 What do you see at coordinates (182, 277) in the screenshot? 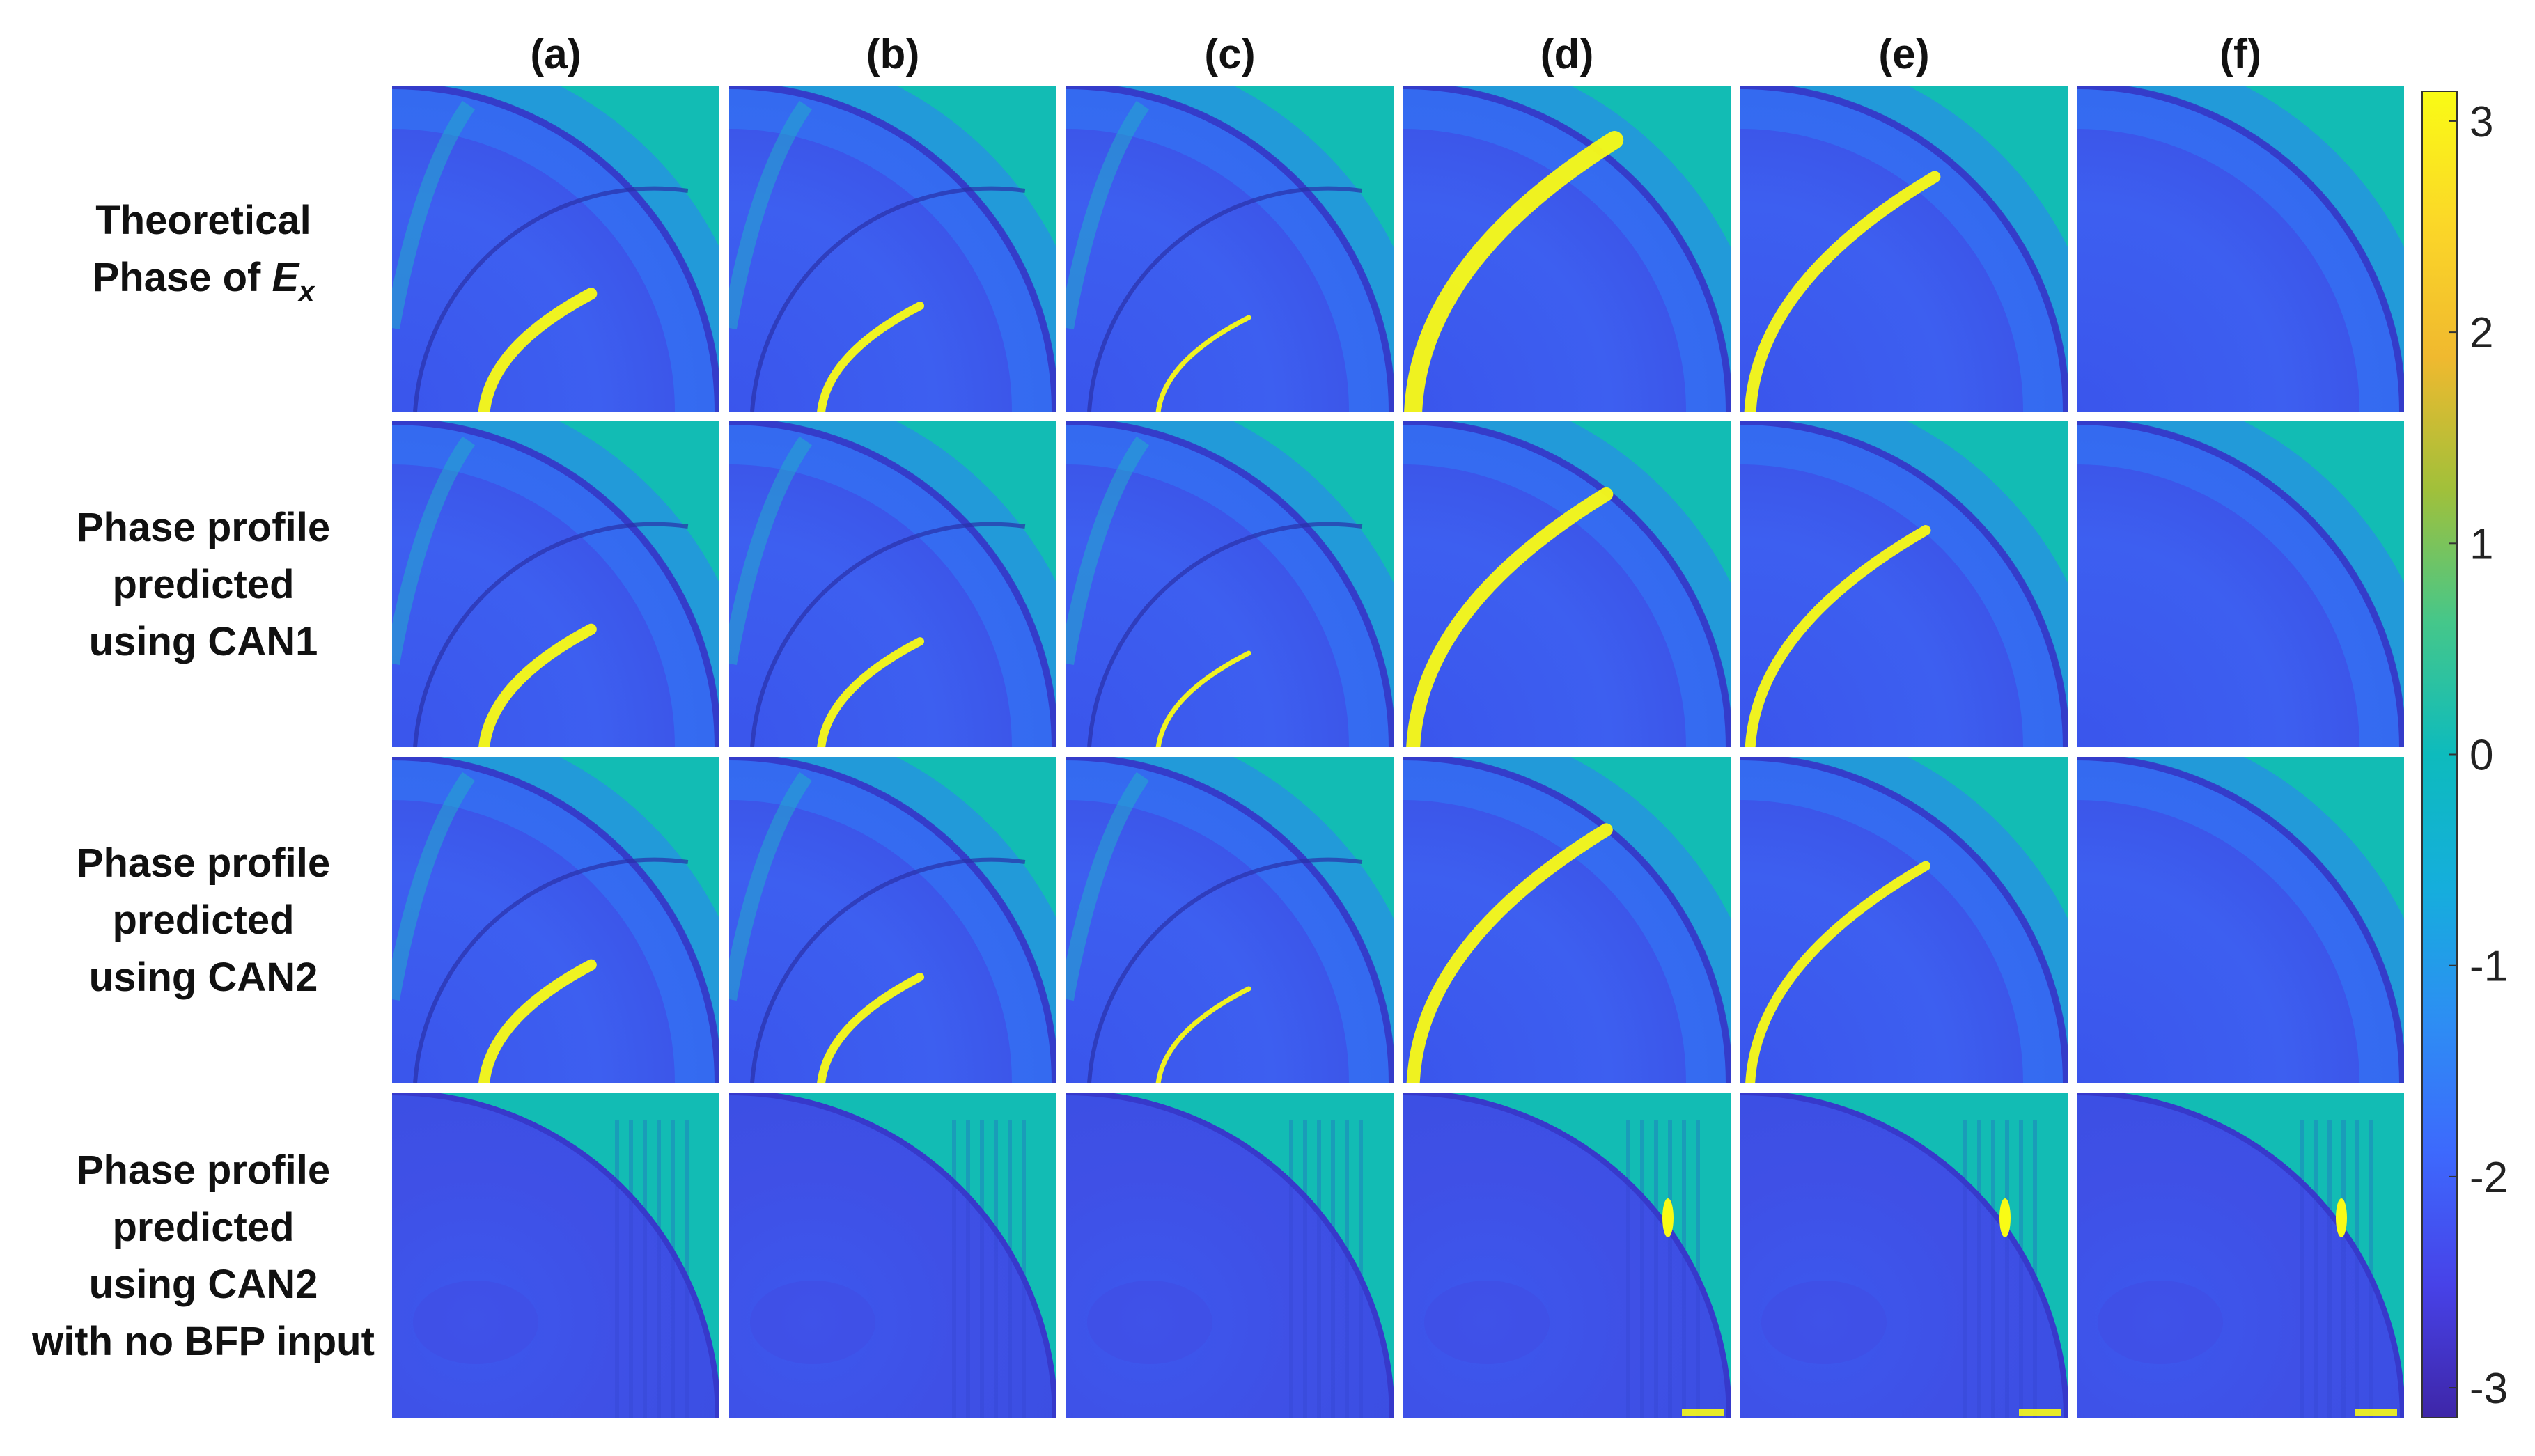
I see `row-label-text: Phase of` at bounding box center [182, 277].